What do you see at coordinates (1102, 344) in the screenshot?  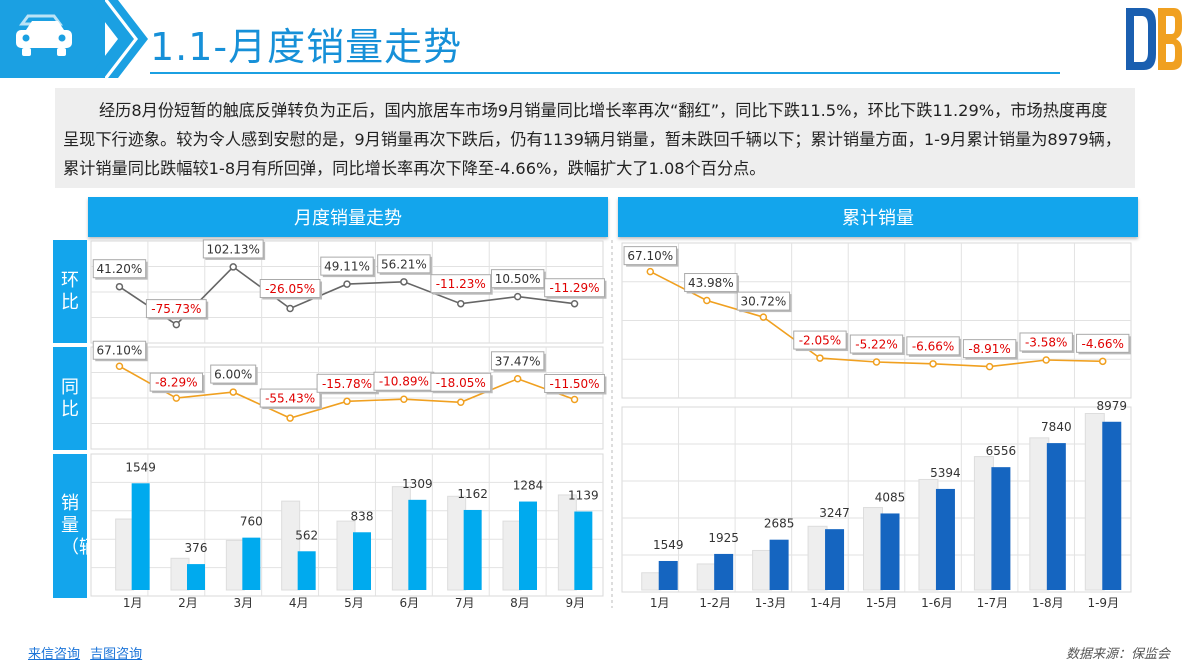 I see `cum-yoy-data-label: -4.66%` at bounding box center [1102, 344].